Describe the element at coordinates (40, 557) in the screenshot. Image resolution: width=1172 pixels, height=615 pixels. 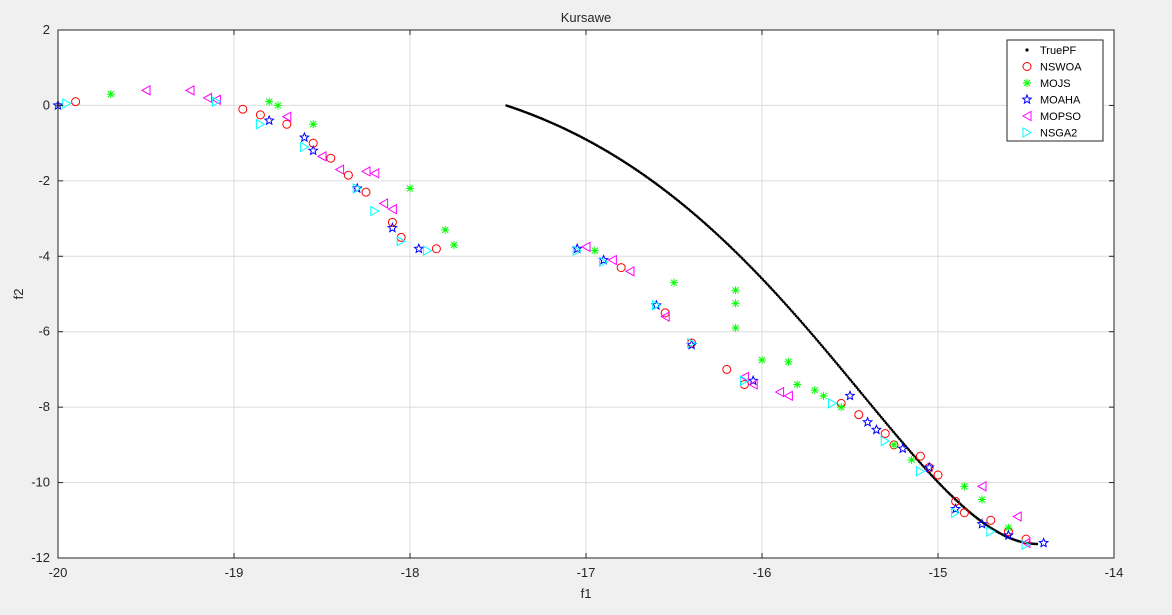
I see `y-tick-label: -12` at that location.